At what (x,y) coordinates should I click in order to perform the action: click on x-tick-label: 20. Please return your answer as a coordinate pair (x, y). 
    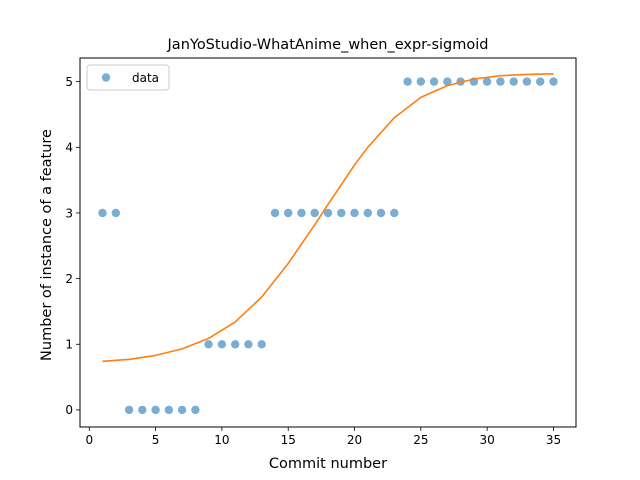
    Looking at the image, I should click on (354, 440).